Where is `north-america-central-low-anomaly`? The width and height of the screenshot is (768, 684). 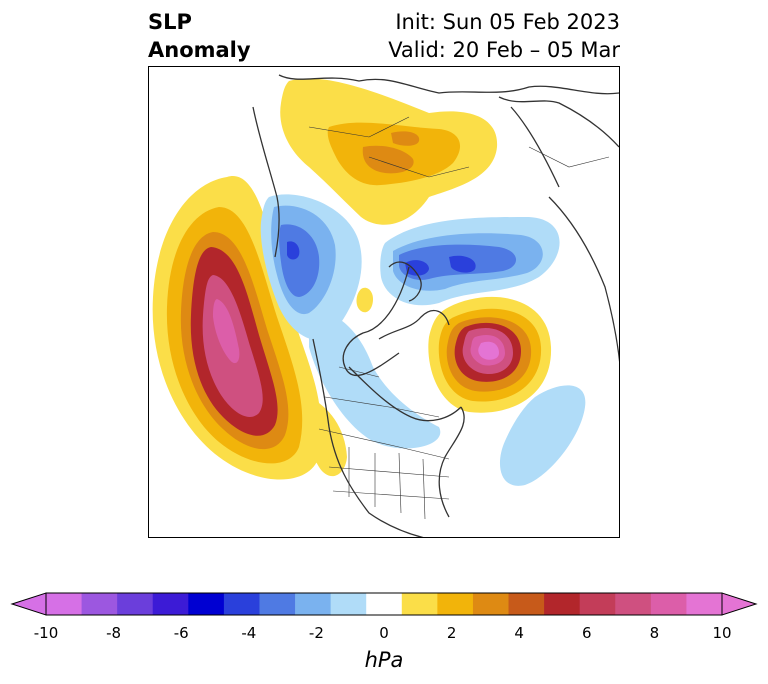 north-america-central-low-anomaly is located at coordinates (375, 380).